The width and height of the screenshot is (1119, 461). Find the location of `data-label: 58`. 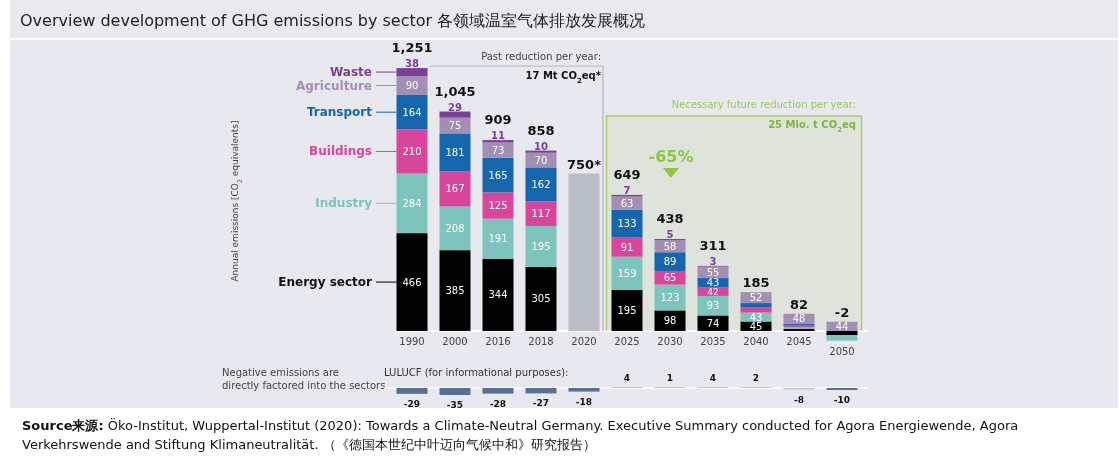

data-label: 58 is located at coordinates (670, 246).